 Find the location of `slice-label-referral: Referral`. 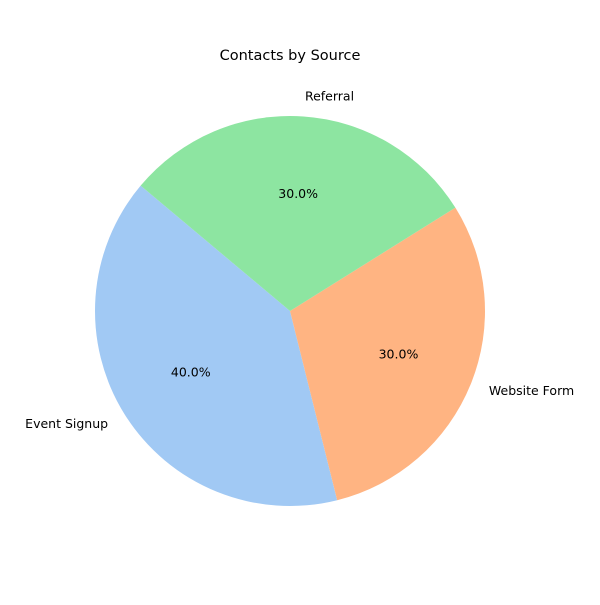

slice-label-referral: Referral is located at coordinates (329, 96).